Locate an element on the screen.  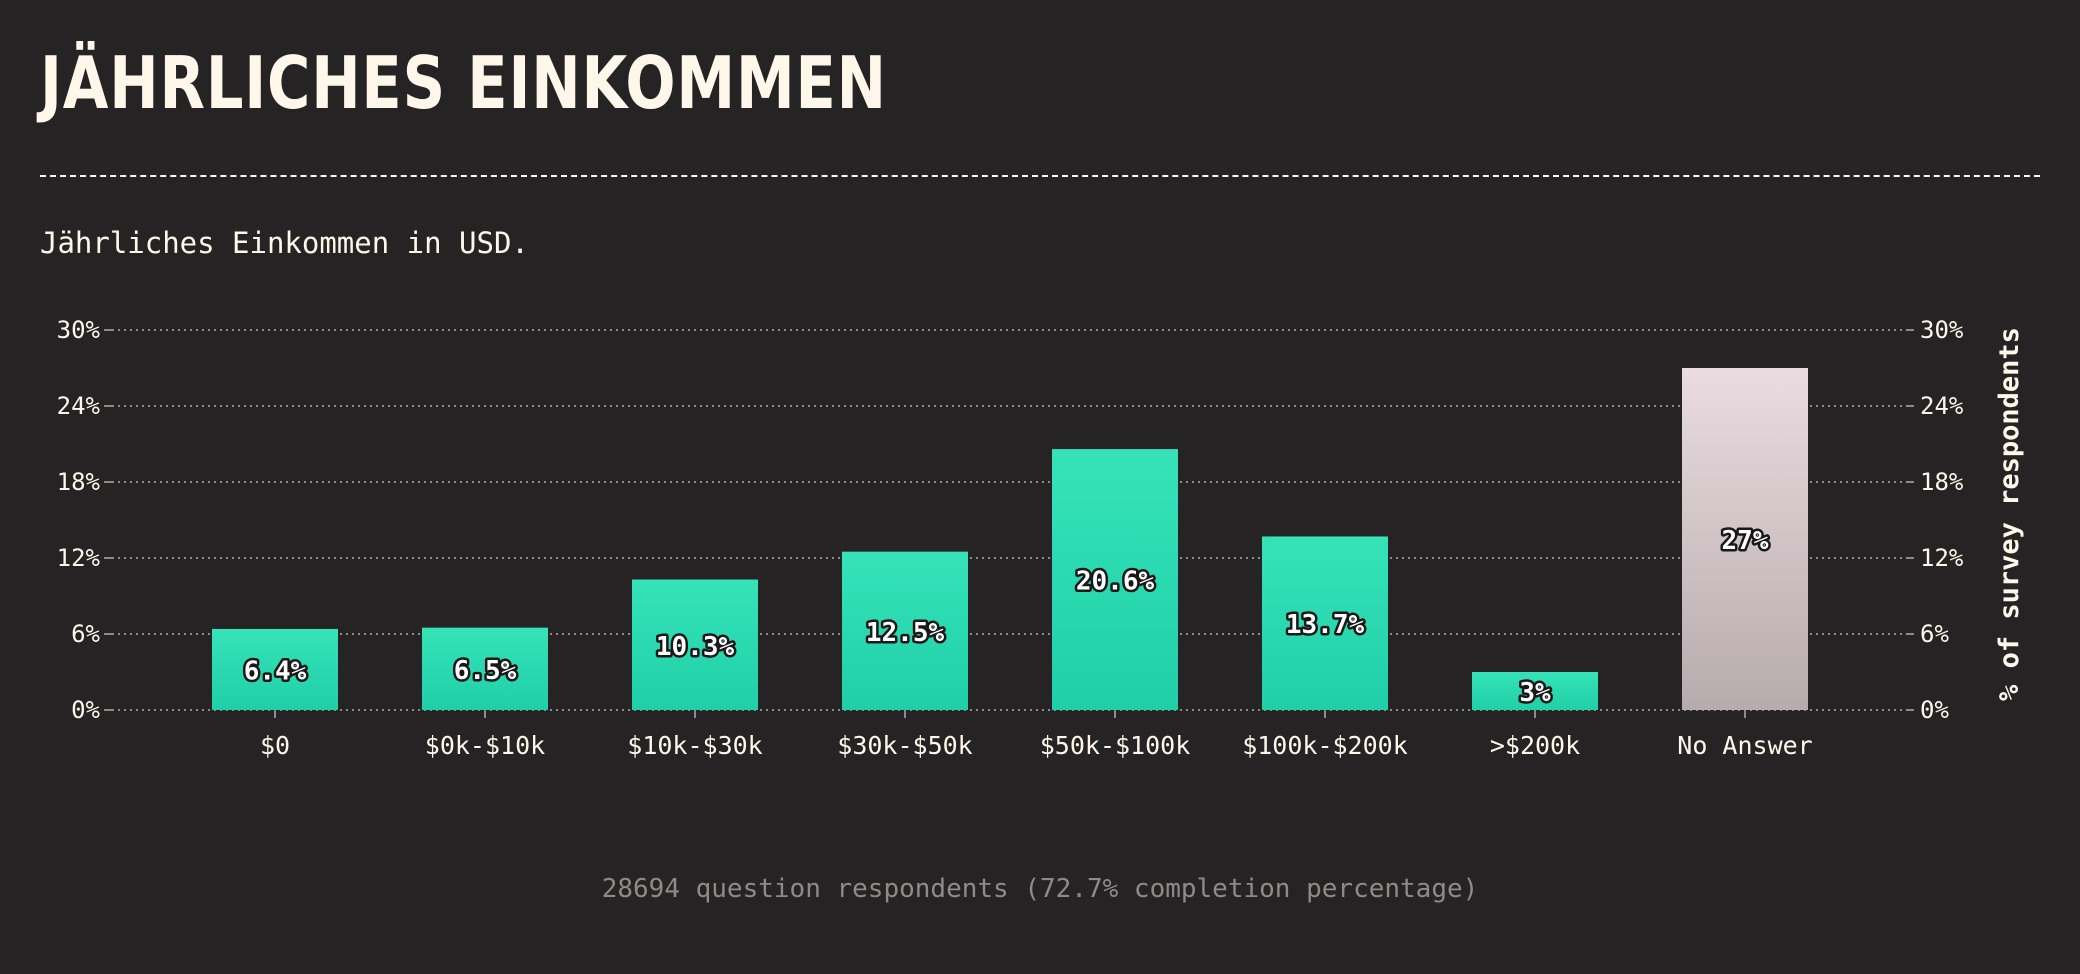
bar-value-label: 6.5% is located at coordinates (485, 671).